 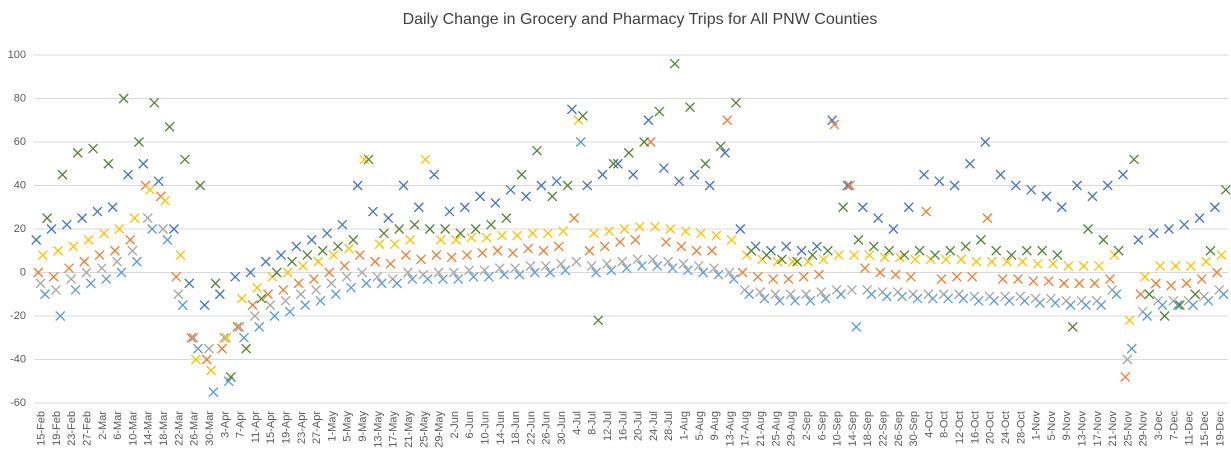 What do you see at coordinates (332, 426) in the screenshot?
I see `x-tick-label: 1-May` at bounding box center [332, 426].